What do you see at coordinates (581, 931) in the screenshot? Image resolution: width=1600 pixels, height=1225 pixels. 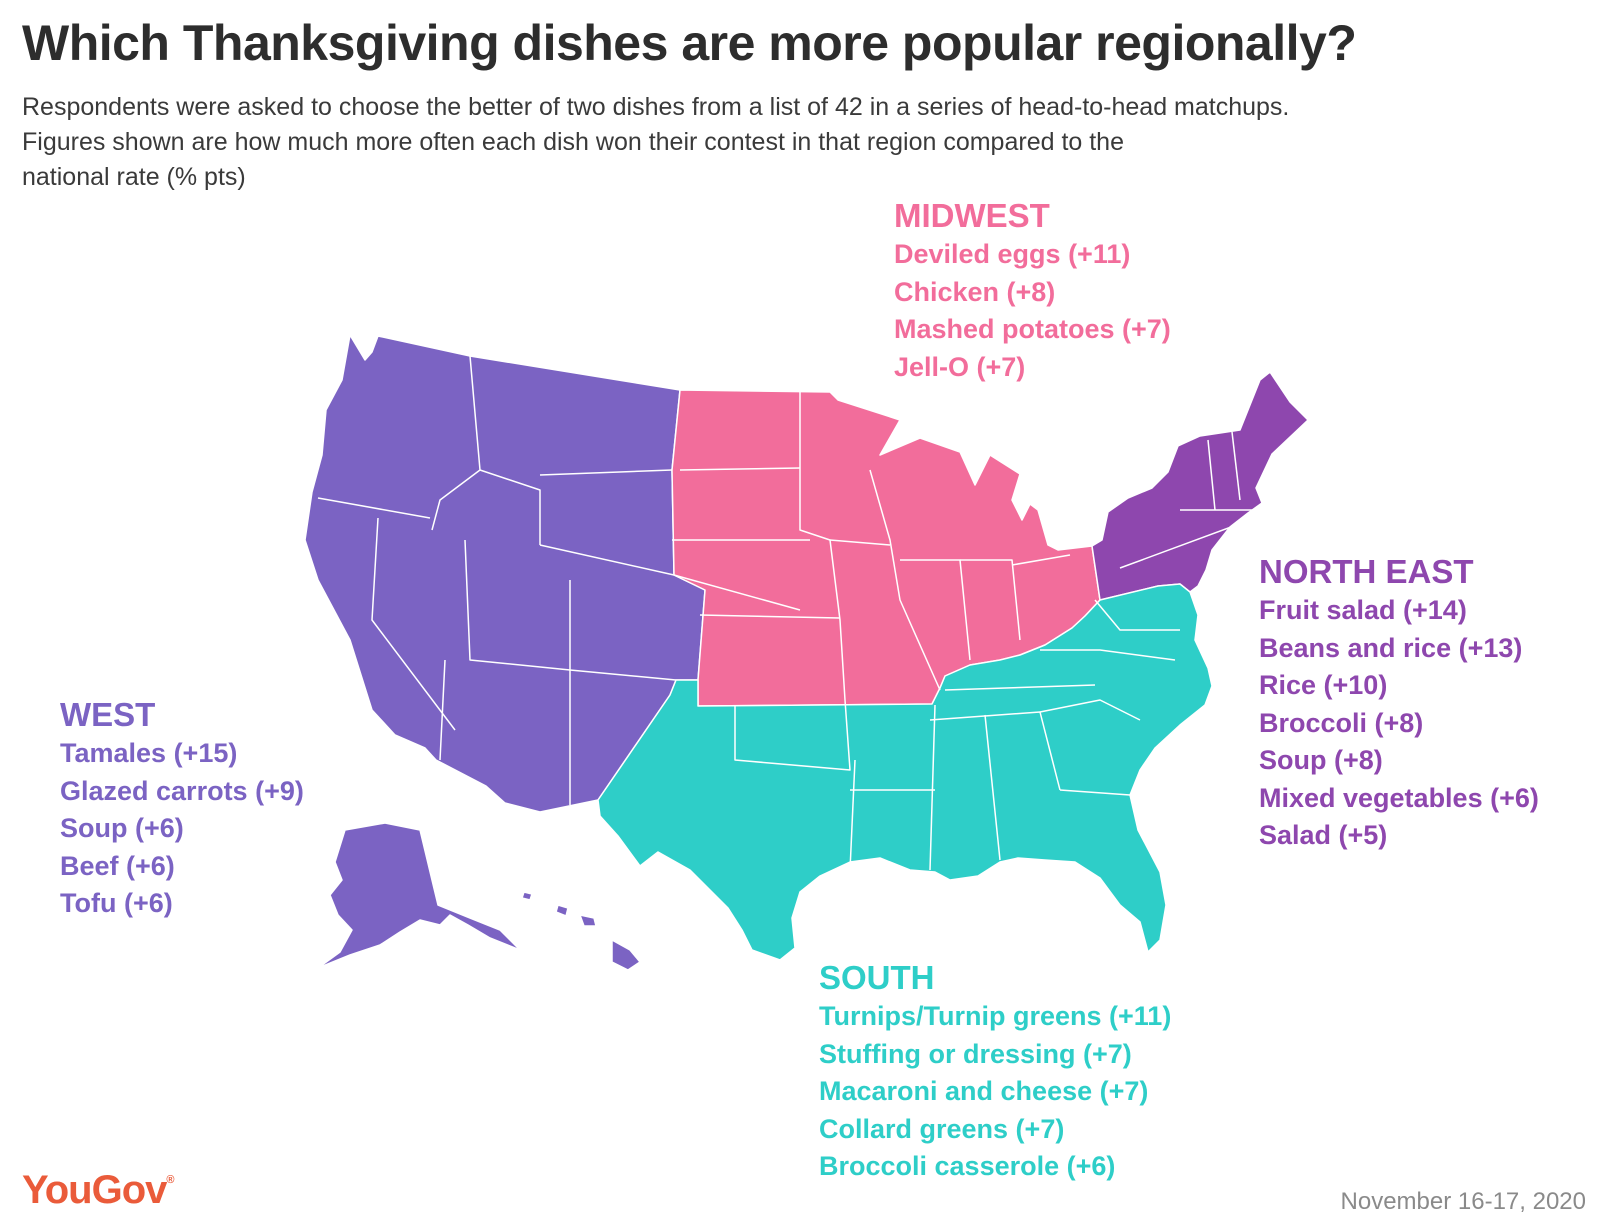 I see `region-shape-hawaii` at bounding box center [581, 931].